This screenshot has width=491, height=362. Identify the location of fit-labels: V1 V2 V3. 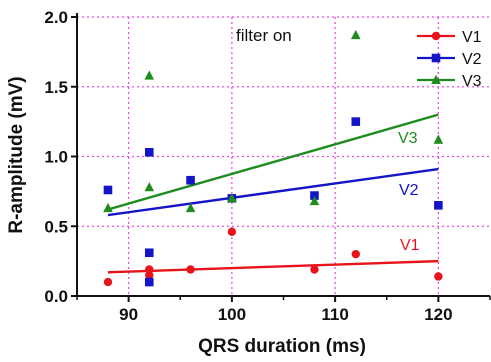
(409, 192).